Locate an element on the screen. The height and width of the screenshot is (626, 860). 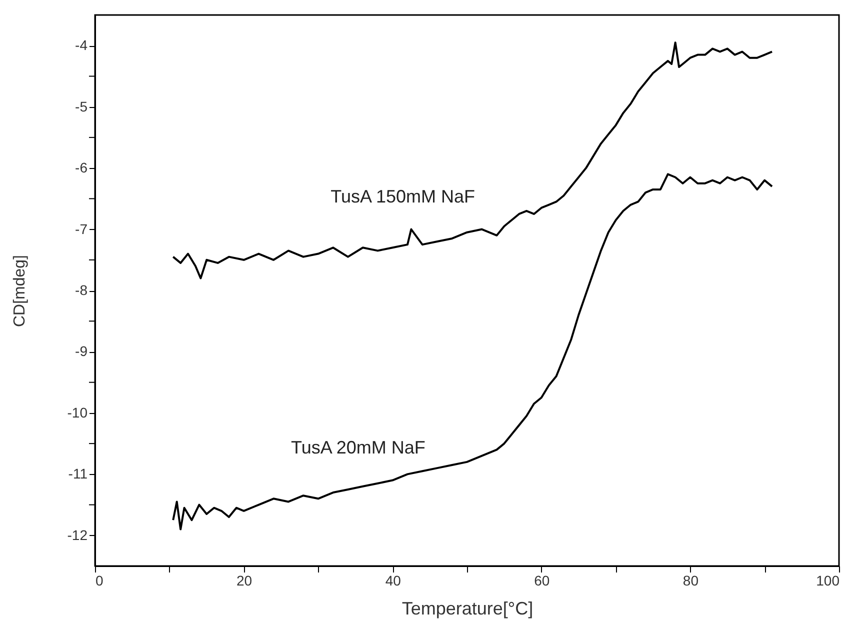
y-tick-label: -12 is located at coordinates (77, 534).